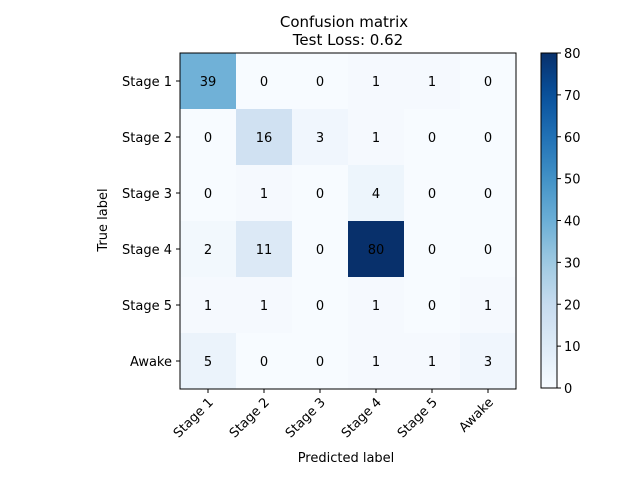 The height and width of the screenshot is (480, 640). Describe the element at coordinates (549, 220) in the screenshot. I see `colorbar-gradient` at that location.